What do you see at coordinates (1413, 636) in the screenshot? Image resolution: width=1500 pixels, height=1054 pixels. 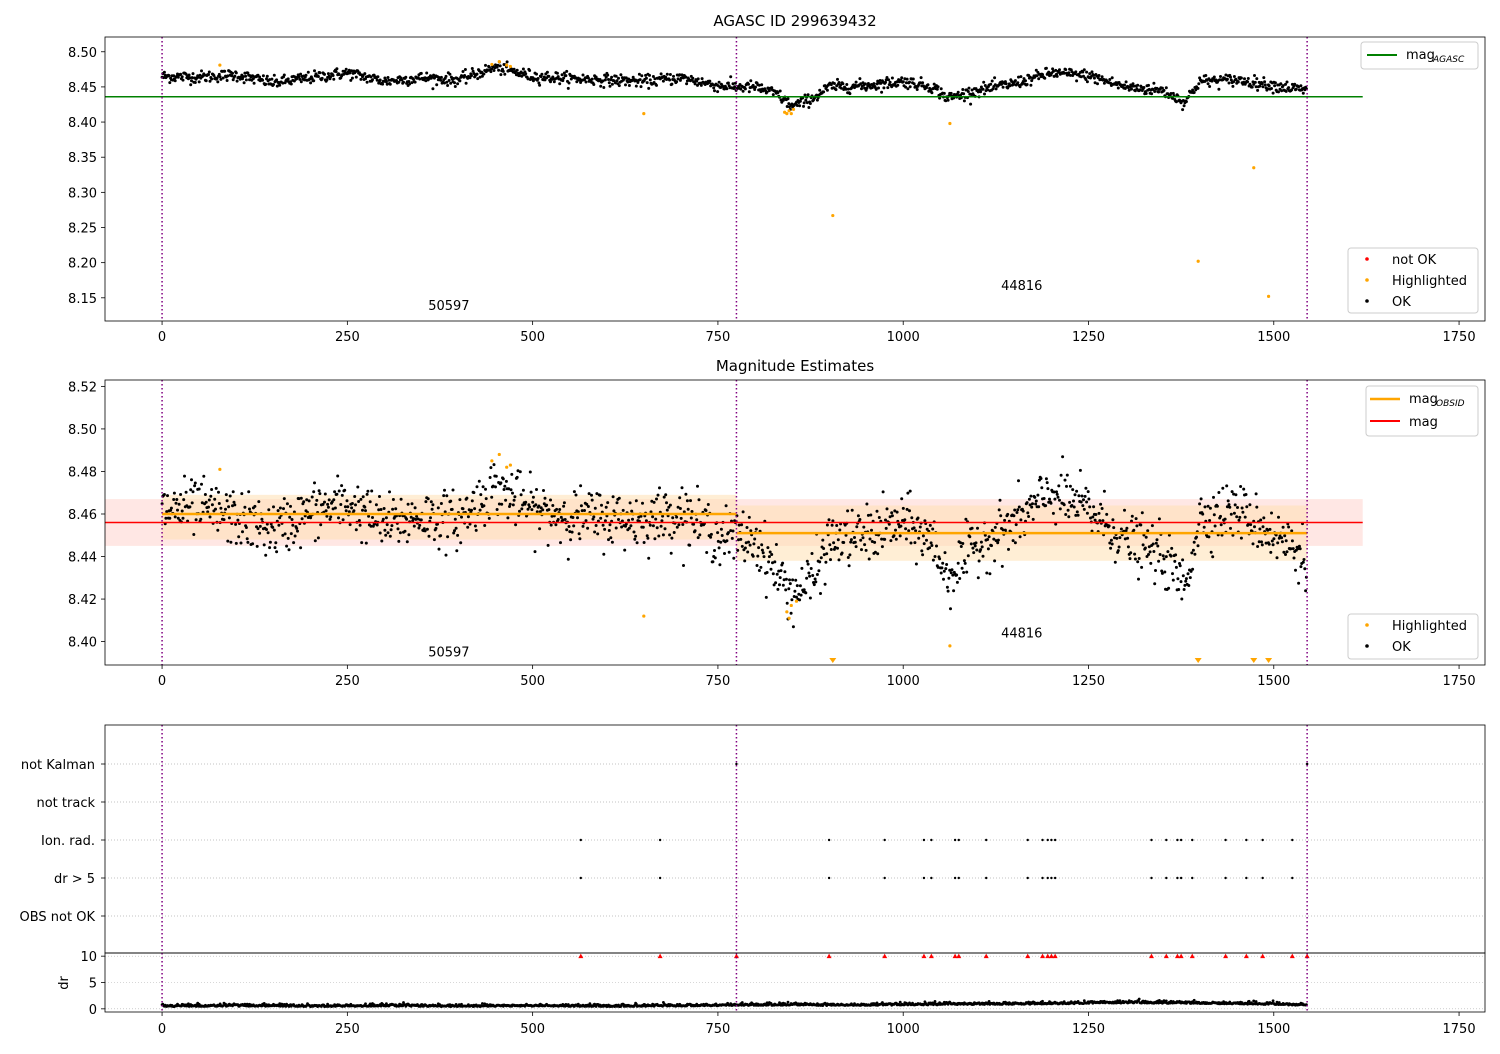 I see `panel2-legend-points` at bounding box center [1413, 636].